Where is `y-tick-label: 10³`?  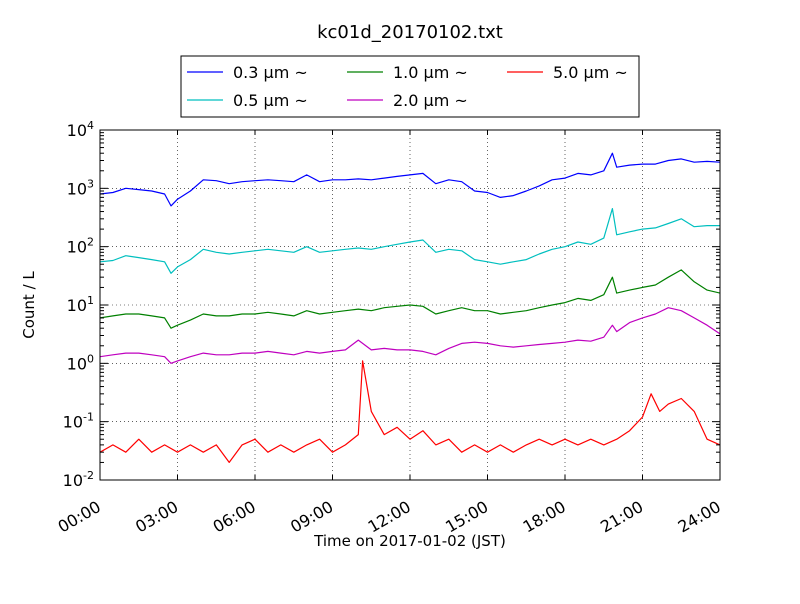
y-tick-label: 10³ is located at coordinates (80, 187).